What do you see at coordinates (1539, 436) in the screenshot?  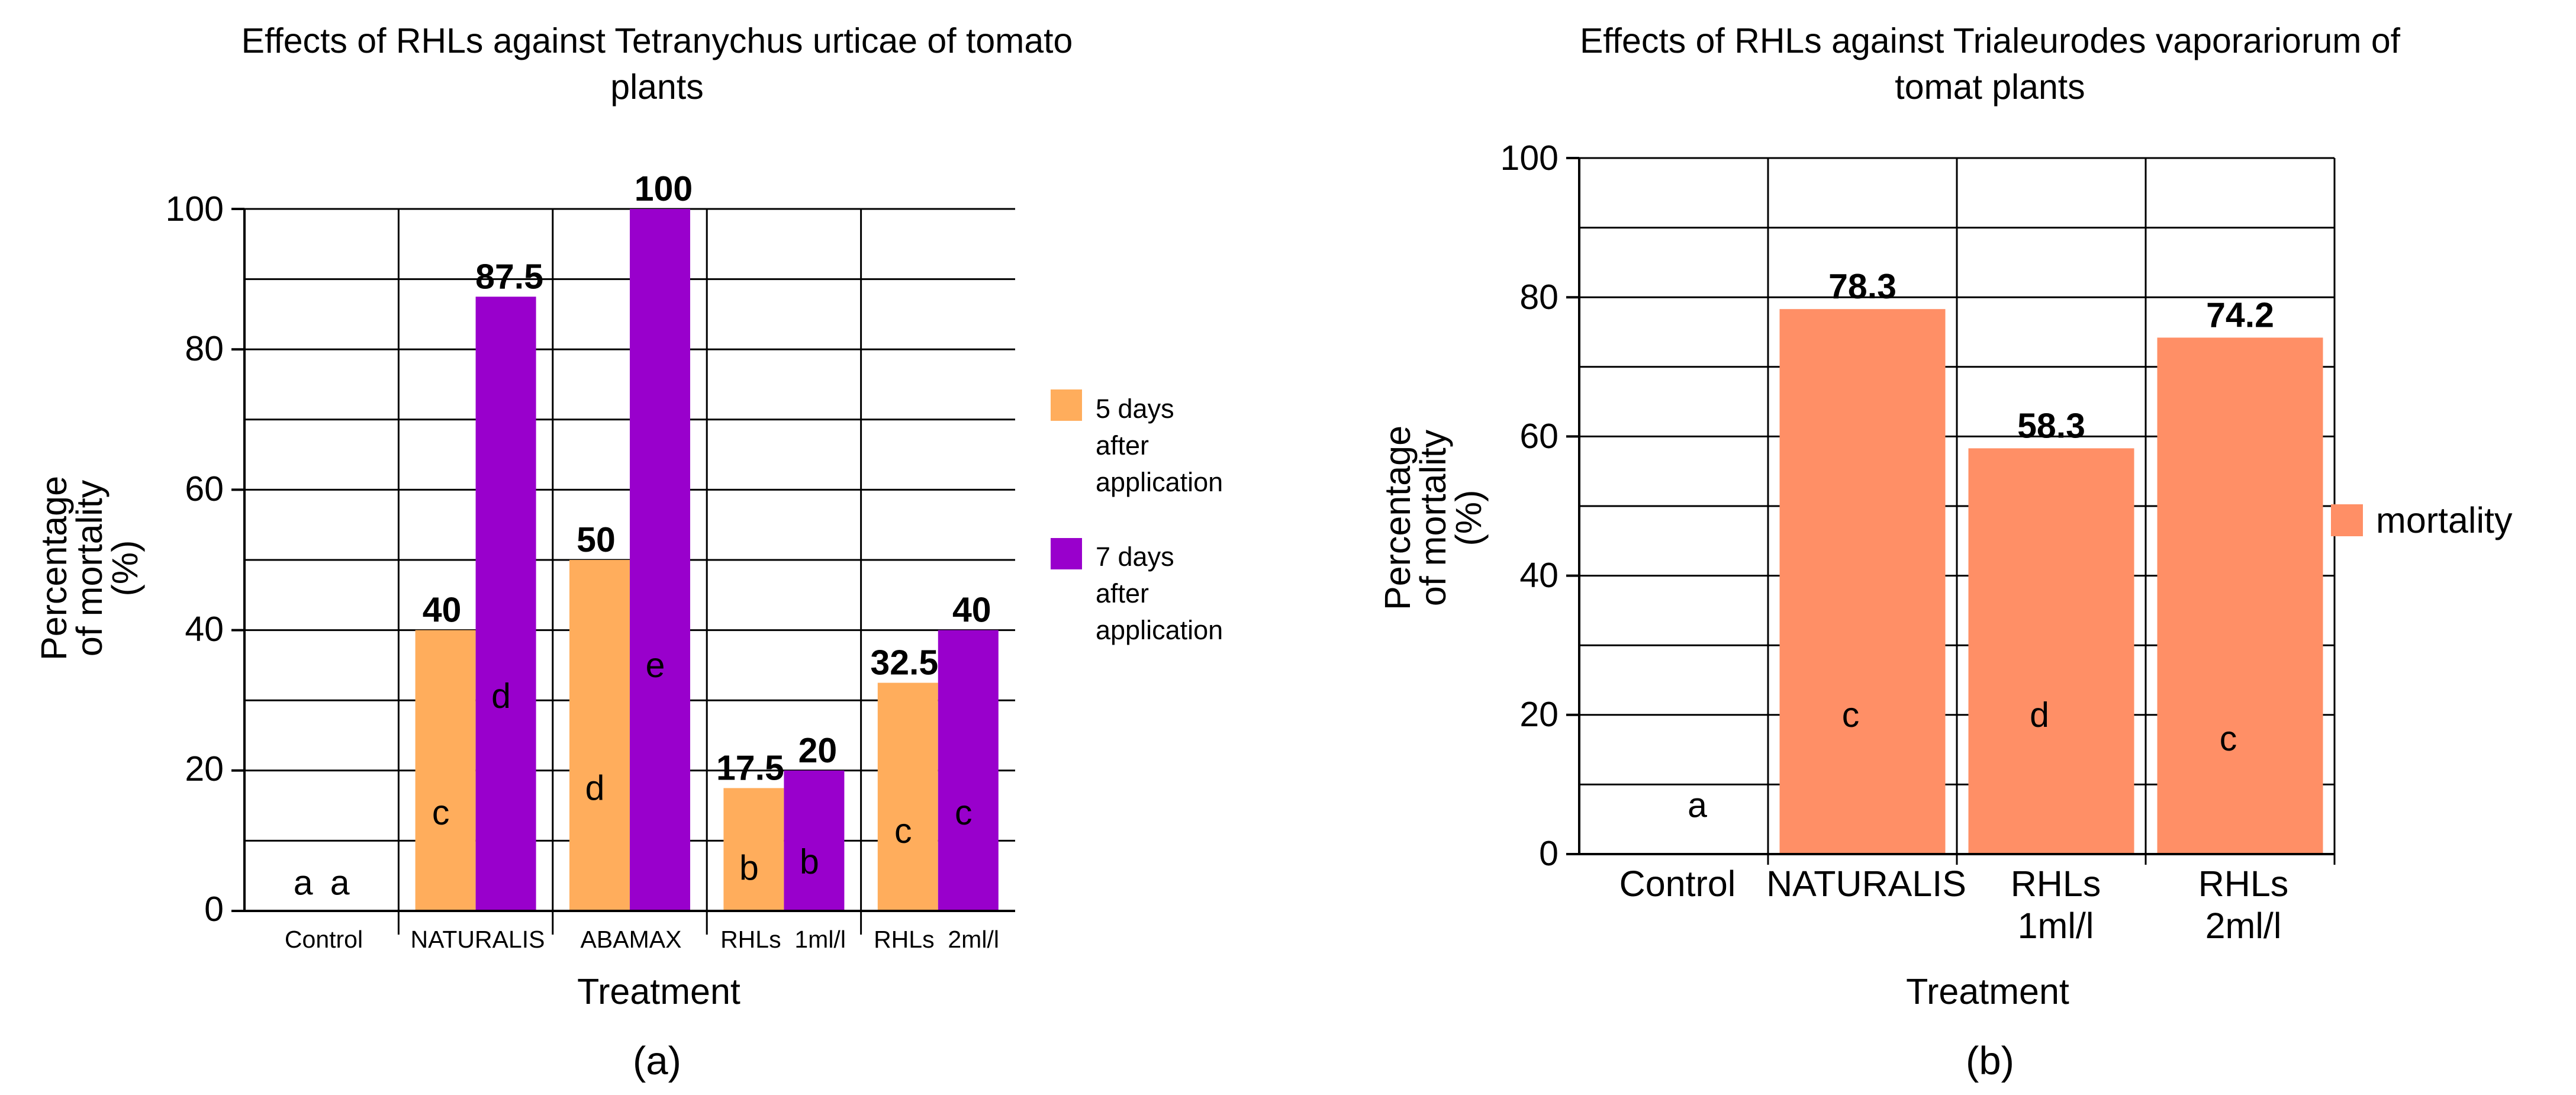 I see `chart-b-ytick-60: 60` at bounding box center [1539, 436].